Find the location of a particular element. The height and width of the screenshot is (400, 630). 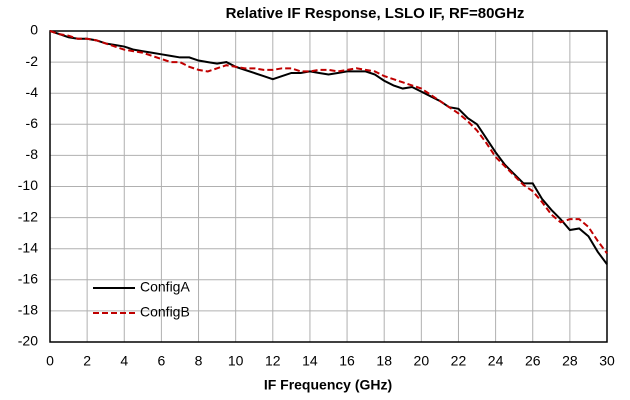

x-tick-label: 6 is located at coordinates (162, 361).